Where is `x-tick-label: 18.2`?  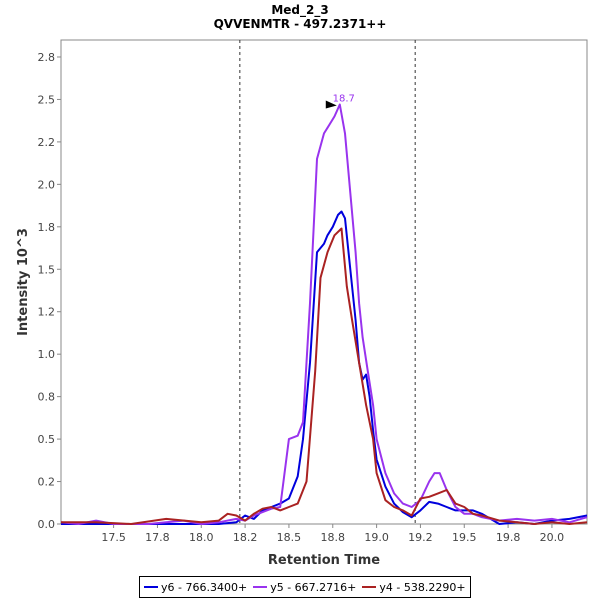
x-tick-label: 18.2 is located at coordinates (245, 537).